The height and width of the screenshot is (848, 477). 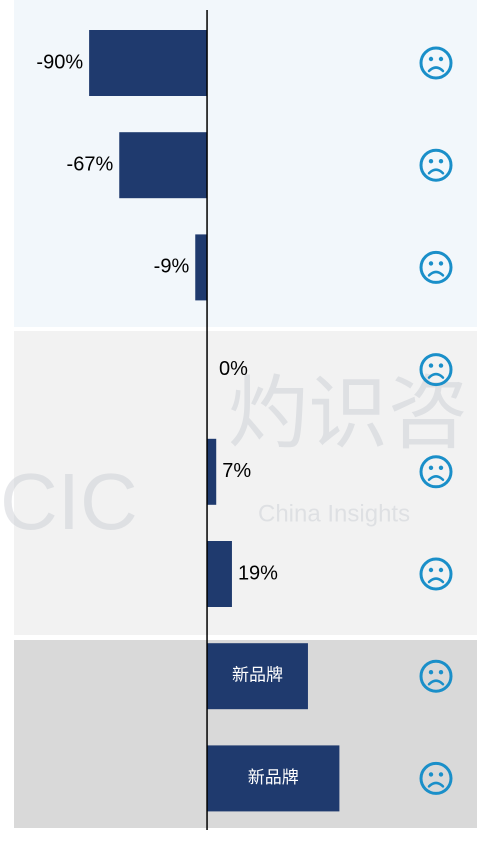 What do you see at coordinates (236, 471) in the screenshot?
I see `data-label: 7%` at bounding box center [236, 471].